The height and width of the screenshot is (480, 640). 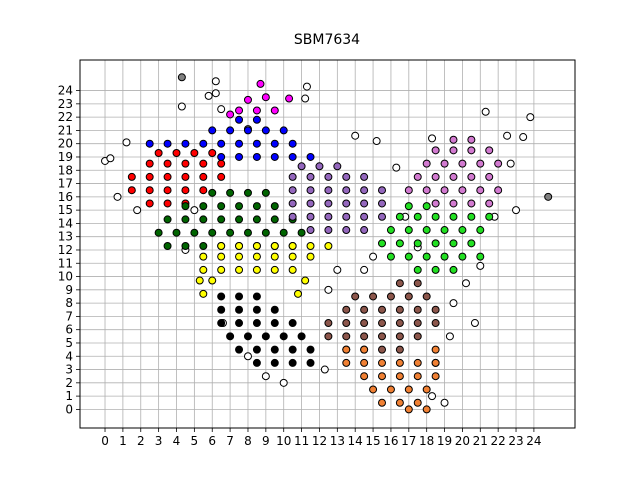 What do you see at coordinates (444, 441) in the screenshot?
I see `x-tick-label: 19` at bounding box center [444, 441].